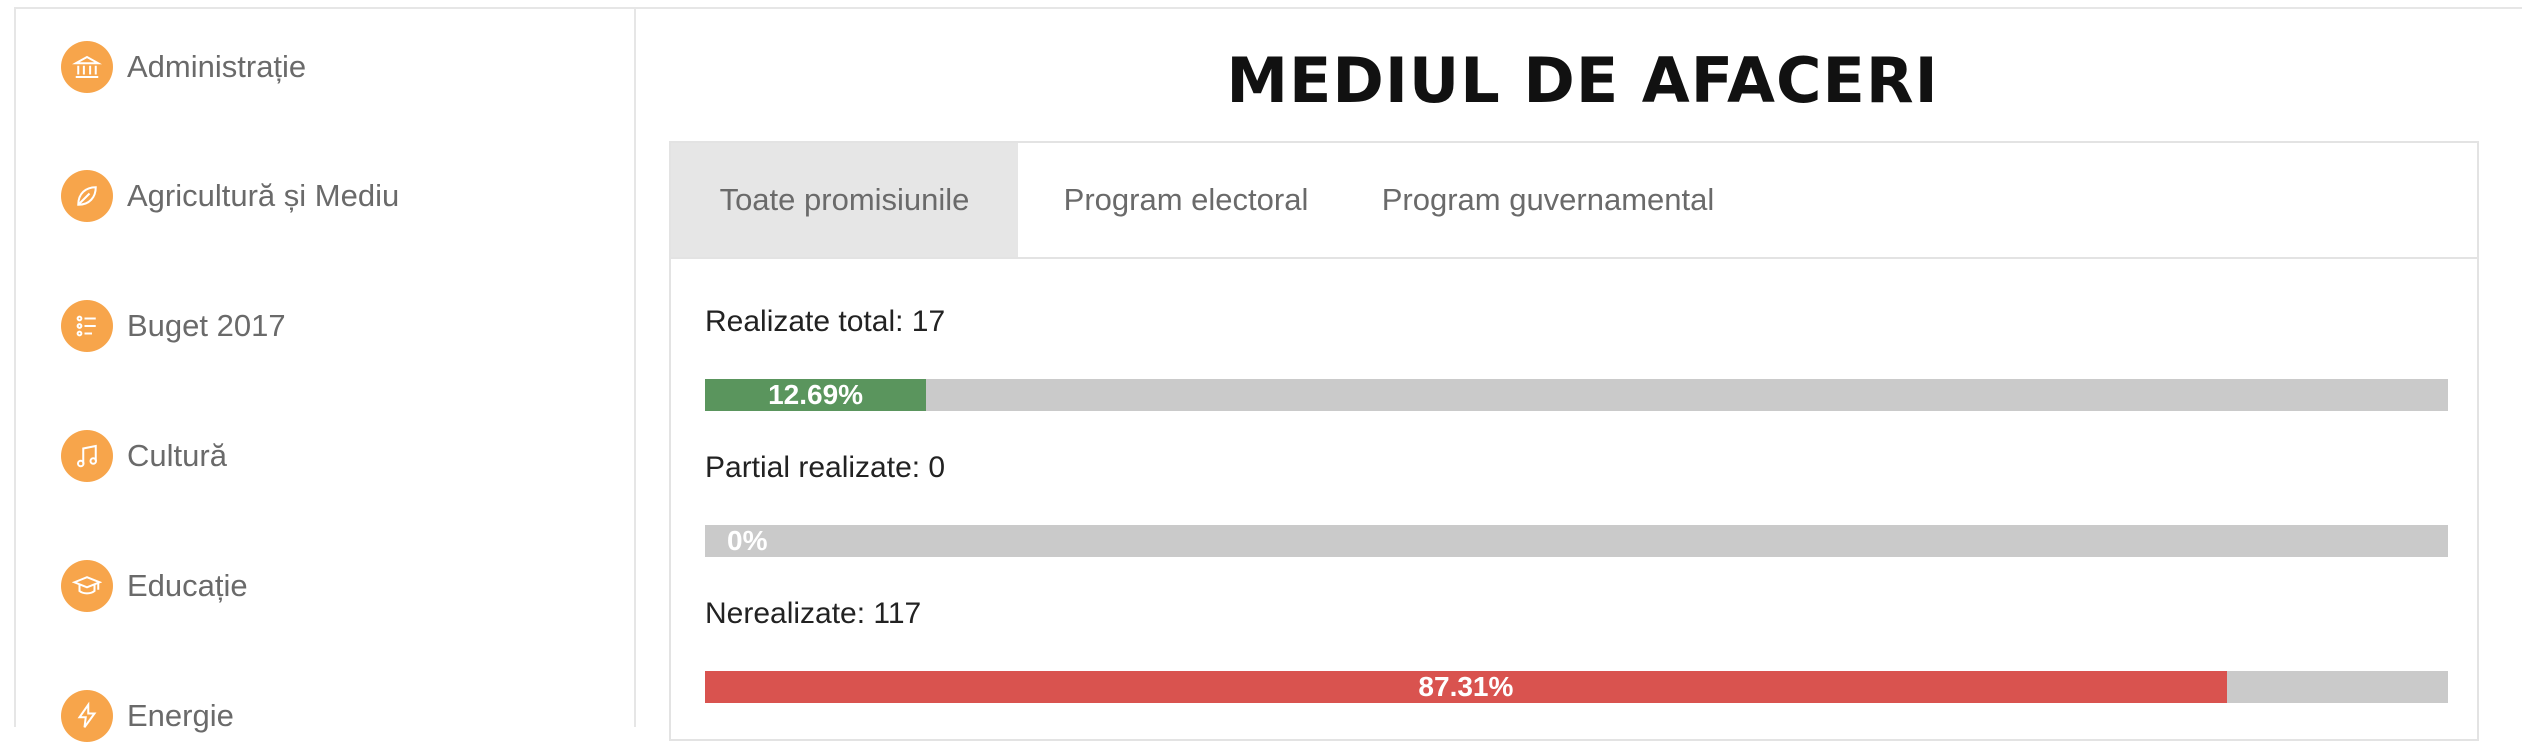 Image resolution: width=2522 pixels, height=744 pixels. I want to click on realizate-progress-bar: 12.69%, so click(1576, 395).